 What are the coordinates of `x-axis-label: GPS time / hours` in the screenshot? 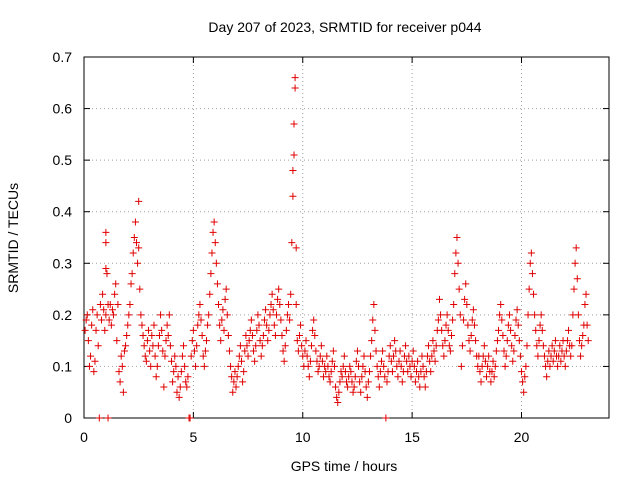 It's located at (344, 466).